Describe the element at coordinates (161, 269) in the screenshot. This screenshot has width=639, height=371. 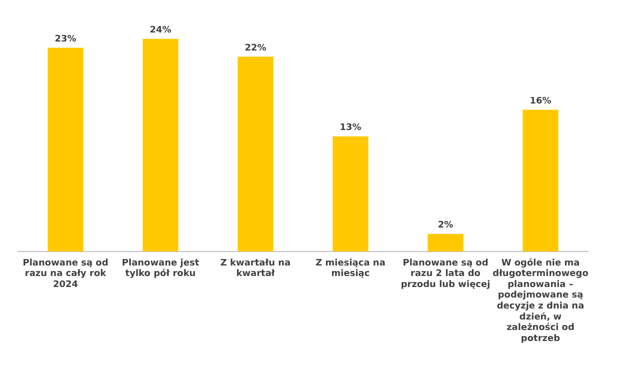
I see `x-tick-label: Planowane jest tylko pół roku` at that location.